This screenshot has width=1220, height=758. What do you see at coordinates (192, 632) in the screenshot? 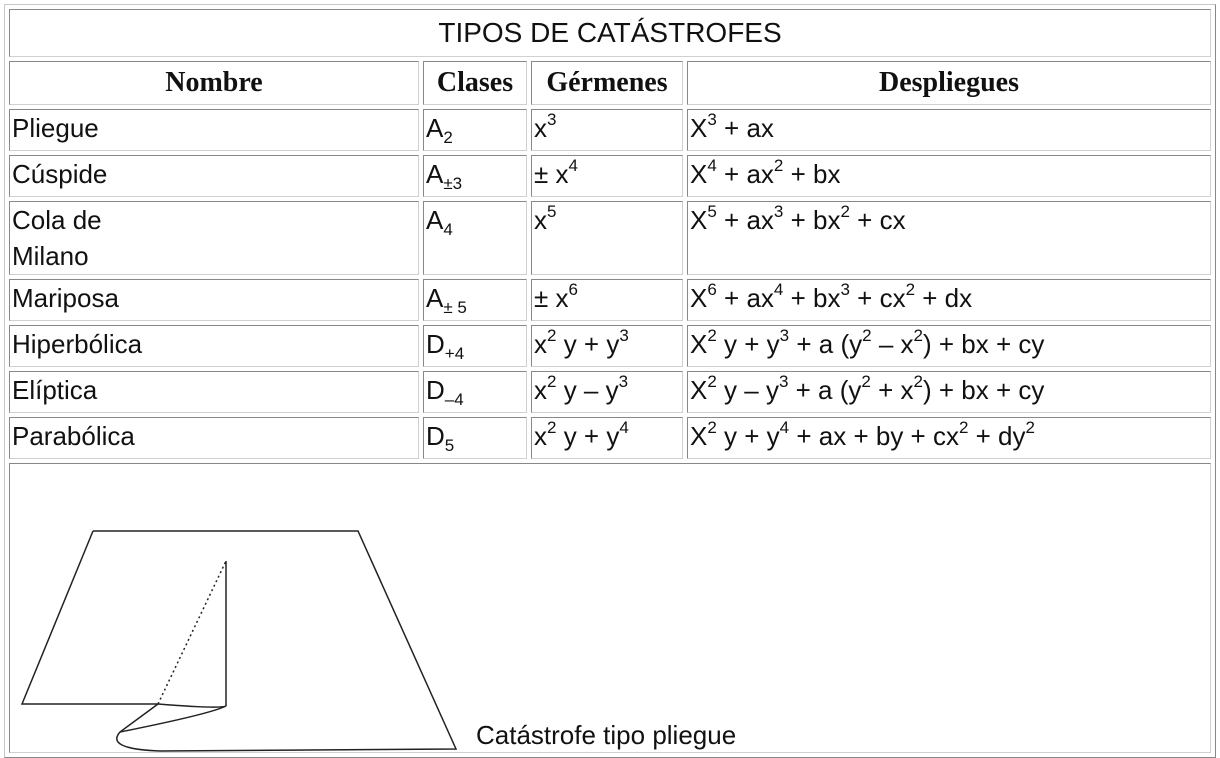
I see `hidden-edge` at bounding box center [192, 632].